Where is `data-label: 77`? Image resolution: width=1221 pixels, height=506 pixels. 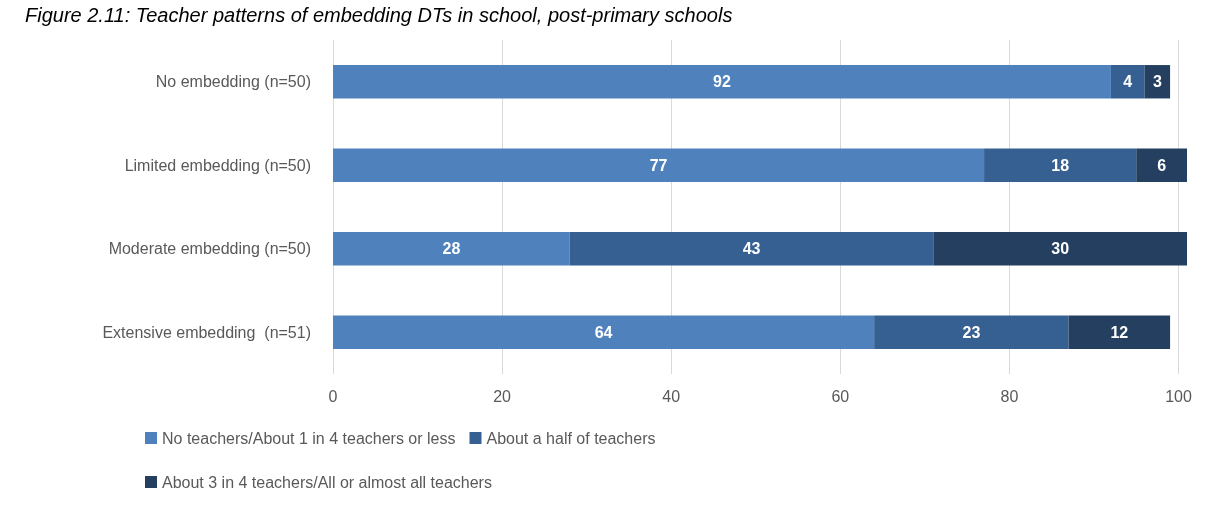
data-label: 77 is located at coordinates (658, 165).